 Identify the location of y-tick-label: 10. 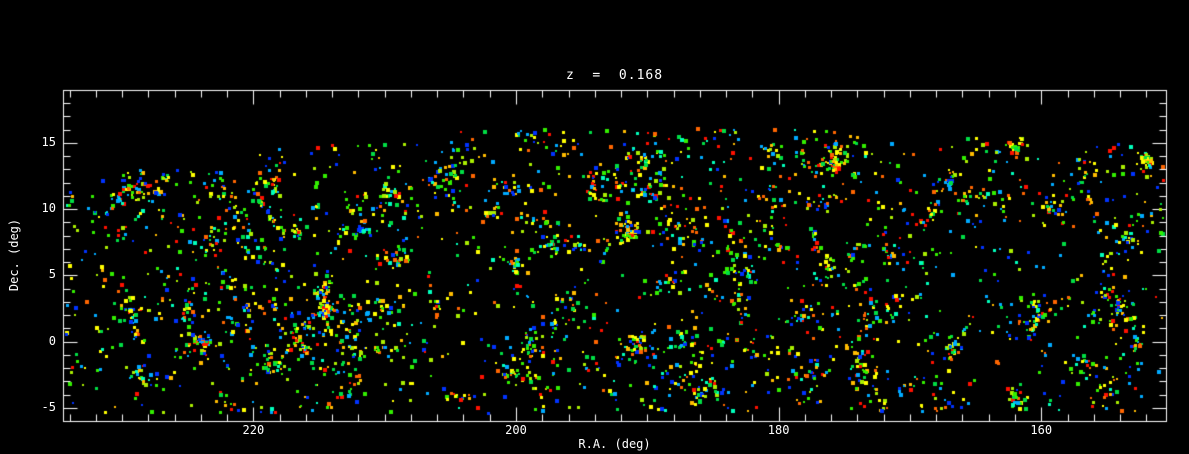
(48, 208).